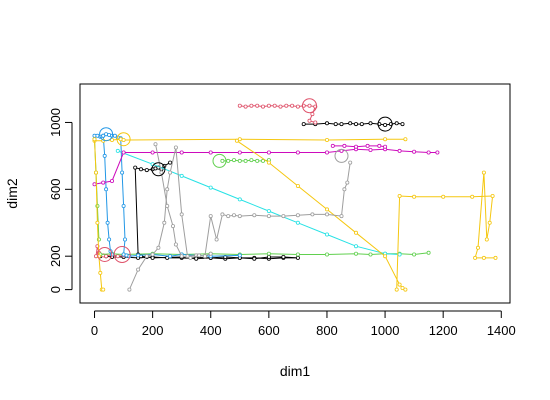 Image resolution: width=550 pixels, height=400 pixels. Describe the element at coordinates (55, 256) in the screenshot. I see `y-tick-label: 200` at that location.